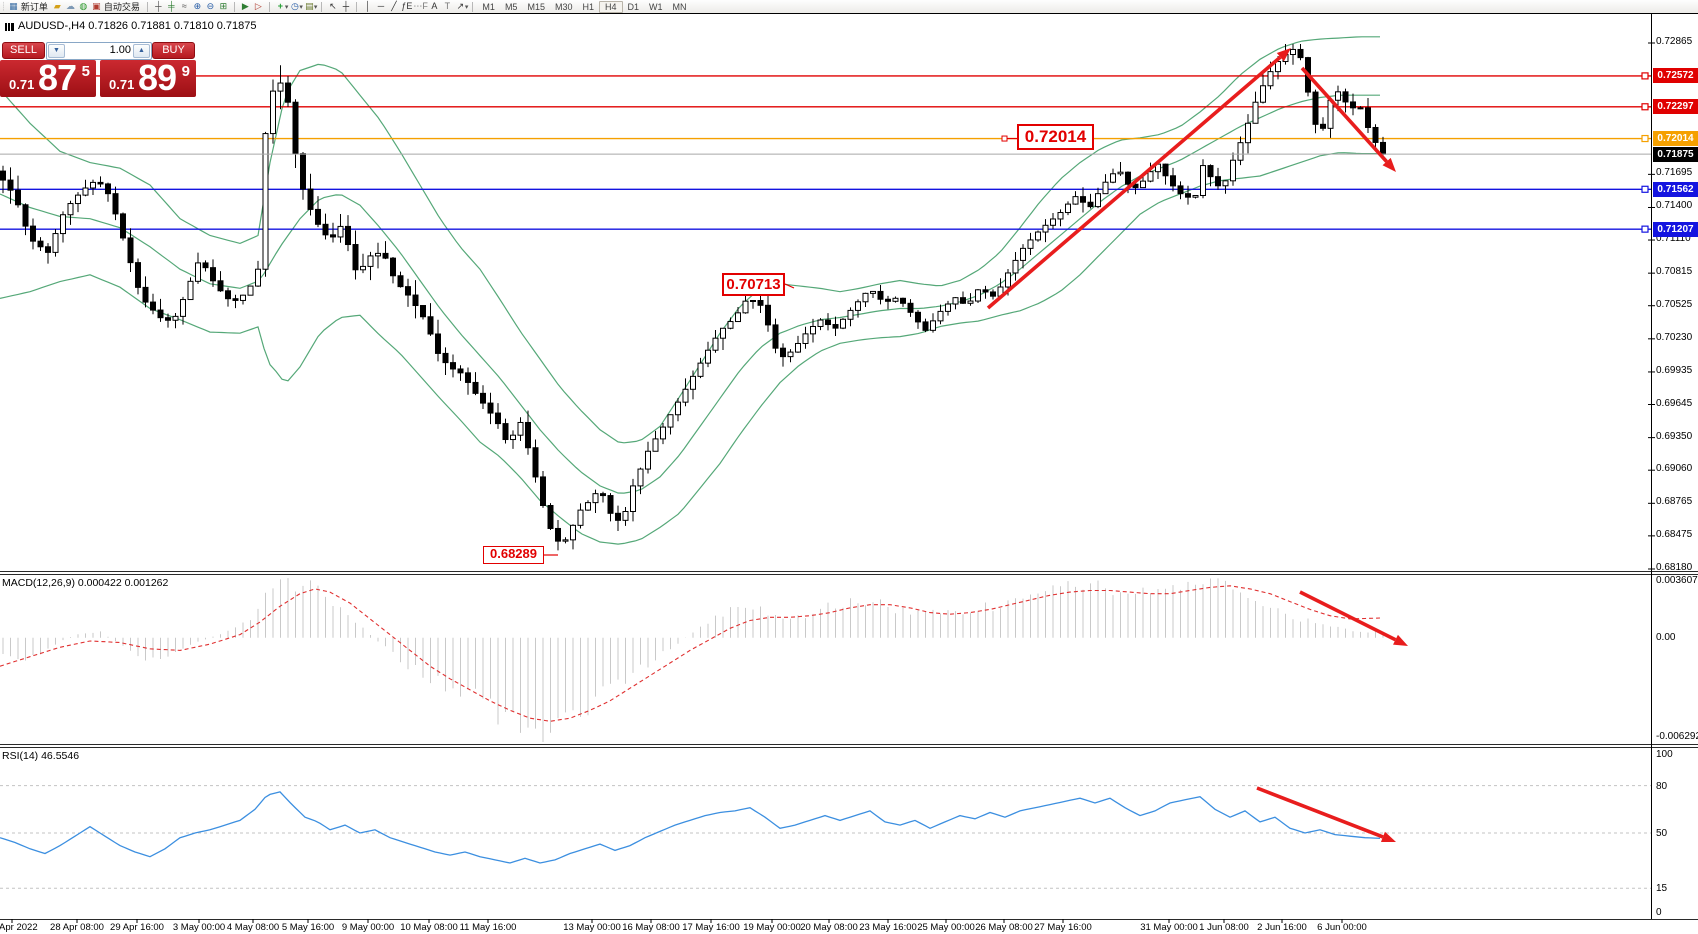  Describe the element at coordinates (70, 6) in the screenshot. I see `account-cloud-icon: ☁` at that location.